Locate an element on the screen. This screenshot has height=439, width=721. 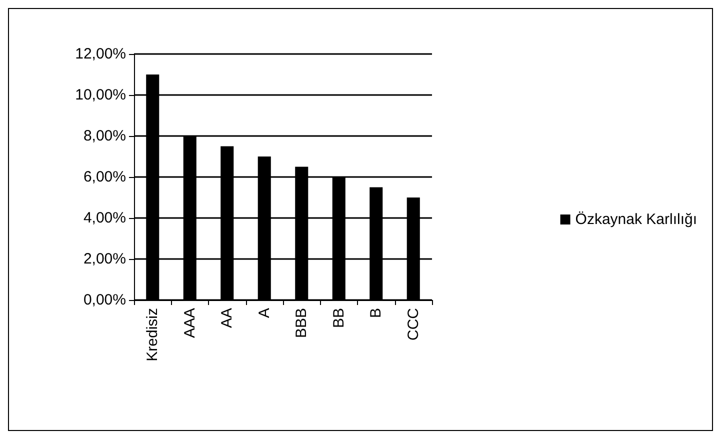
x-tick-label: AAA is located at coordinates (189, 323).